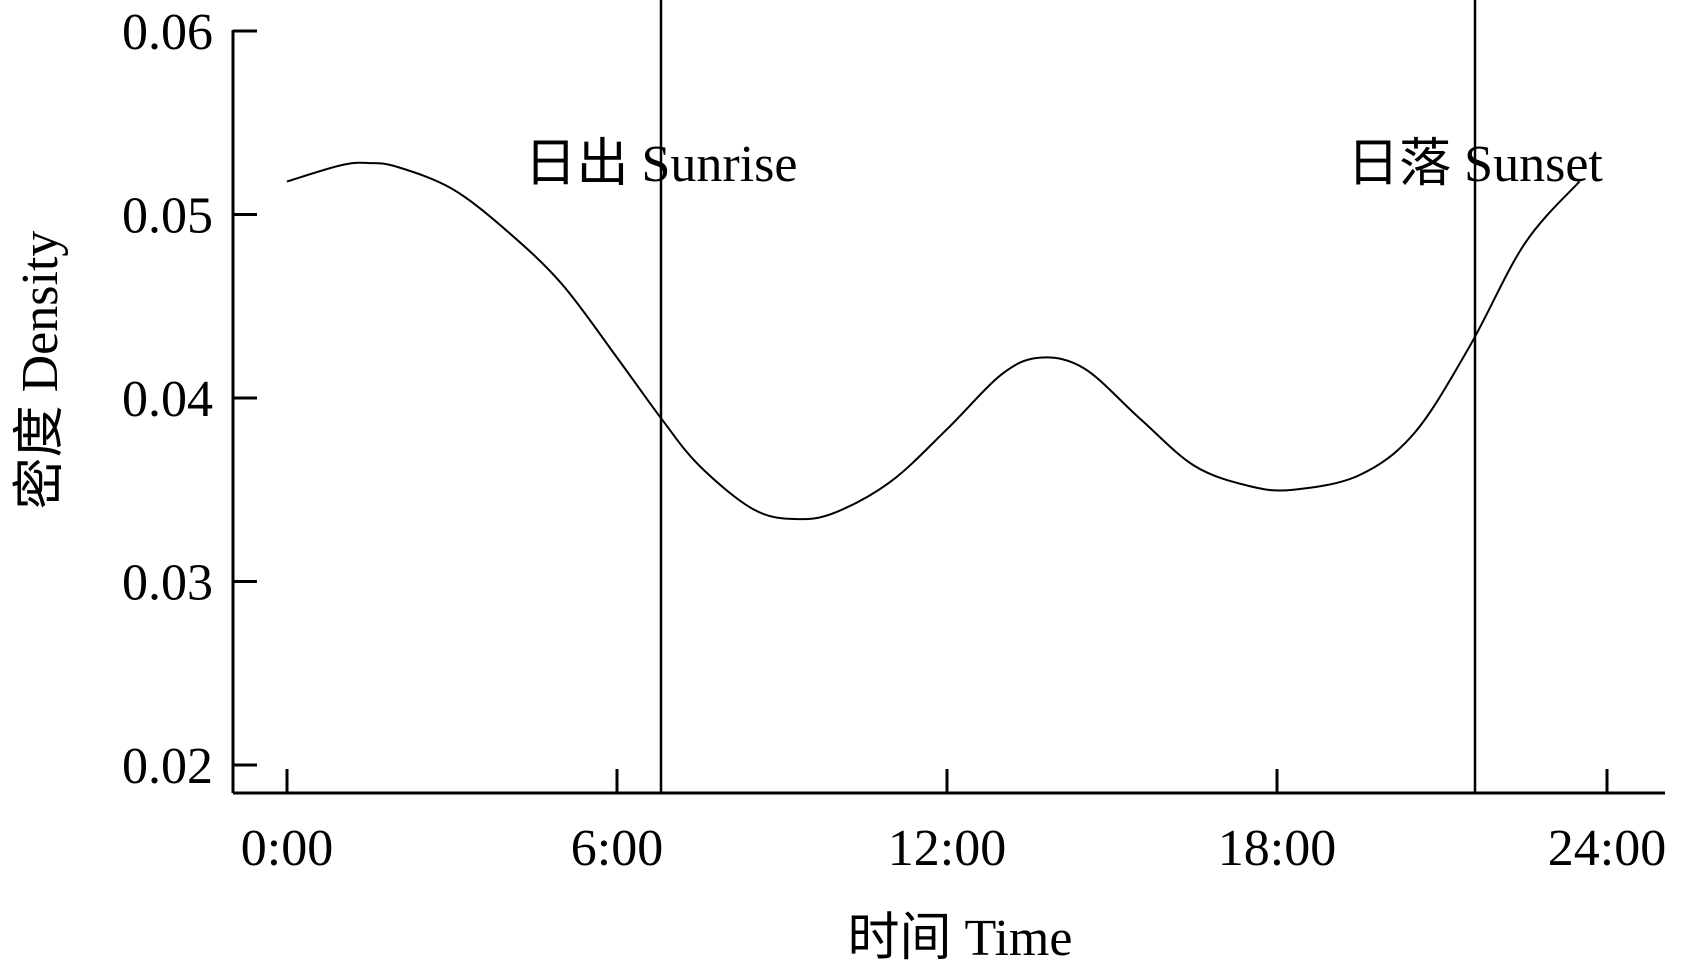  What do you see at coordinates (1277, 848) in the screenshot?
I see `x-tick-label: 18:00` at bounding box center [1277, 848].